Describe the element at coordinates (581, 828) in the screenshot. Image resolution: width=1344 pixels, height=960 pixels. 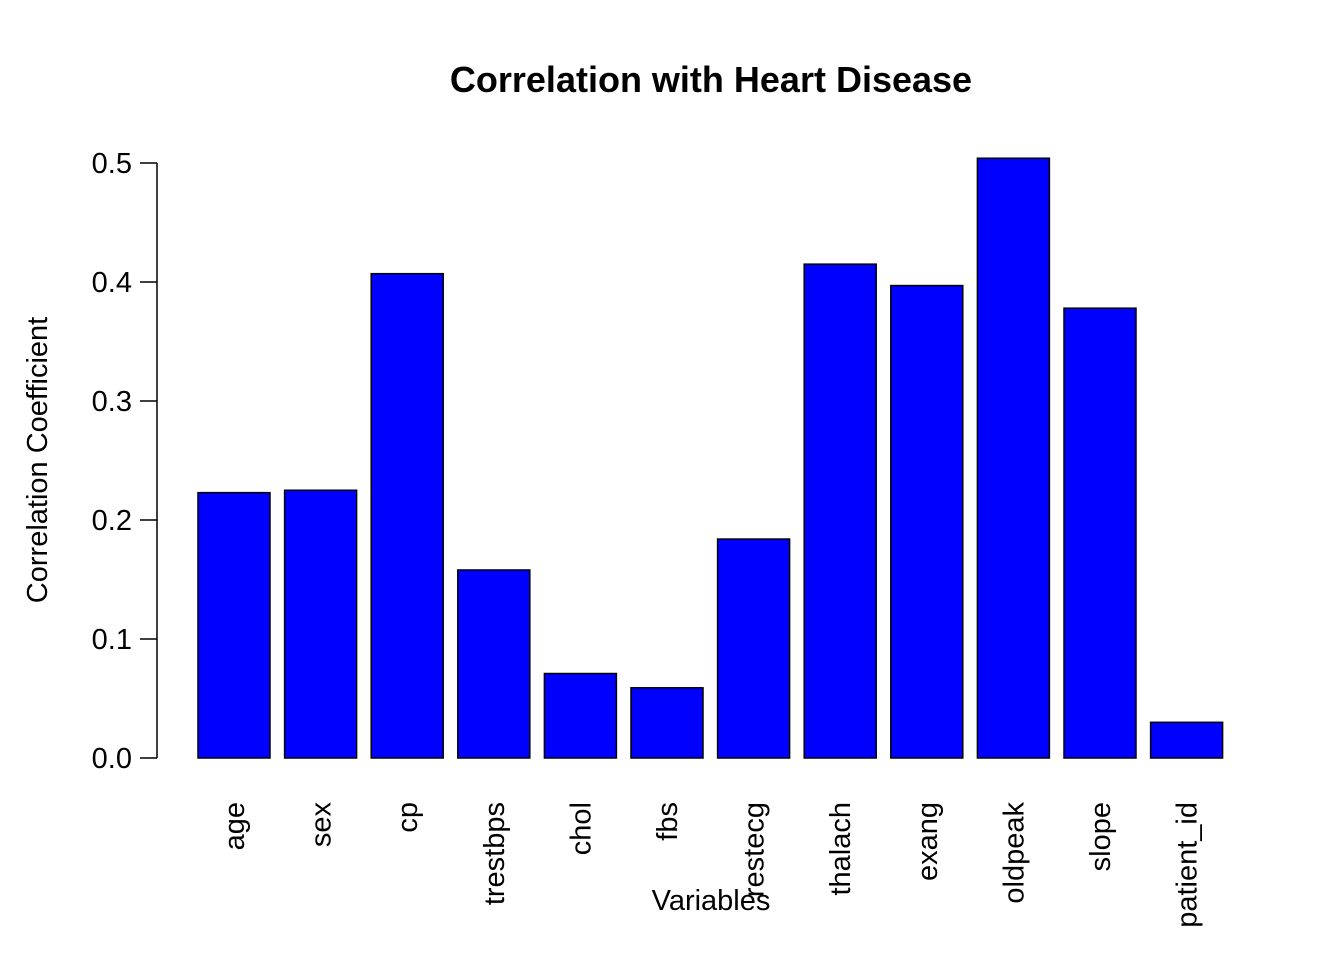
I see `x-tick-label: chol` at that location.